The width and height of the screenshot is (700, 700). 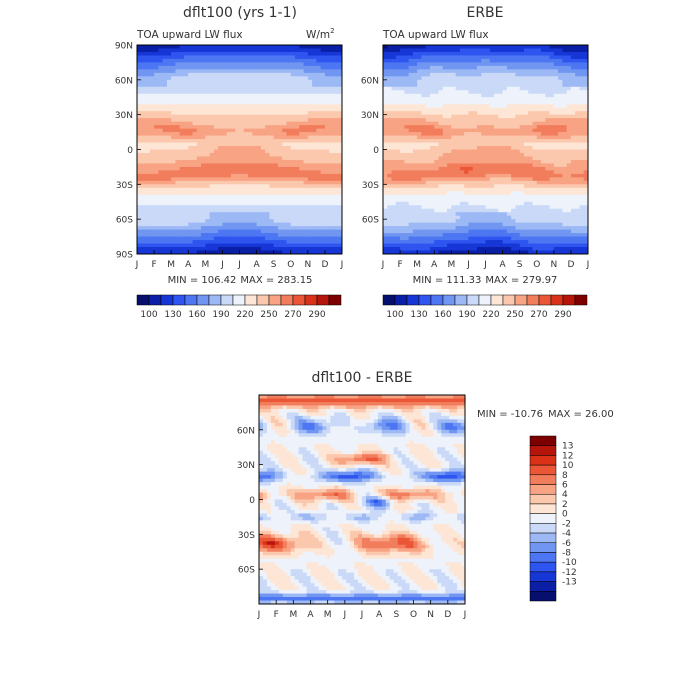 I want to click on colorbar-label: -13, so click(x=569, y=583).